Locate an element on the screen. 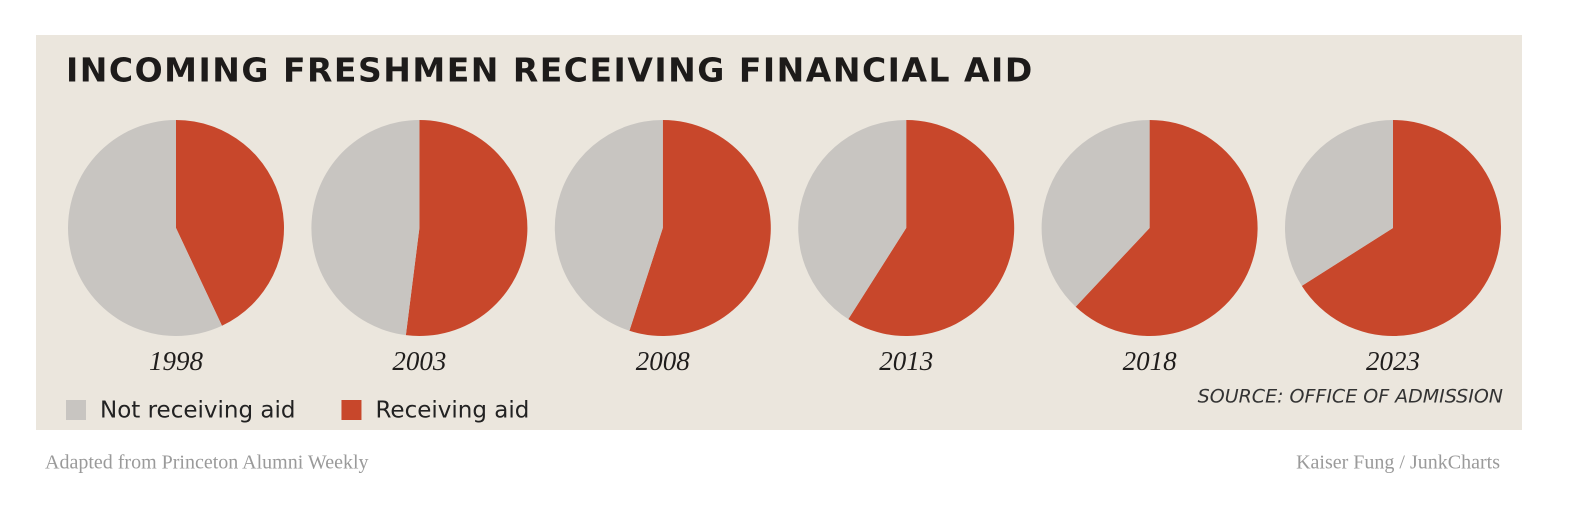 This screenshot has width=1578, height=508. pie-label: 2008 is located at coordinates (663, 361).